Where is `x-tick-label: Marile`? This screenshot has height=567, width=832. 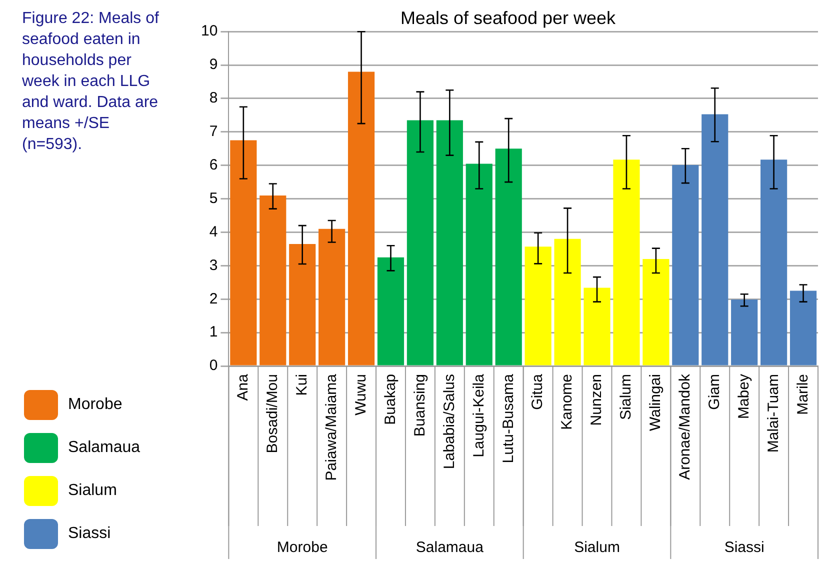 x-tick-label: Marile is located at coordinates (803, 394).